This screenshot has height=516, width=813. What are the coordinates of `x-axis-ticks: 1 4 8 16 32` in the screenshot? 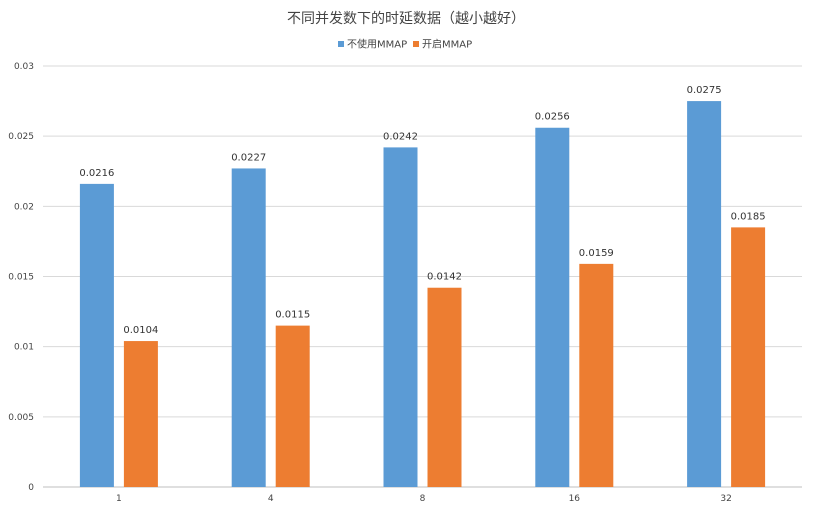 It's located at (424, 499).